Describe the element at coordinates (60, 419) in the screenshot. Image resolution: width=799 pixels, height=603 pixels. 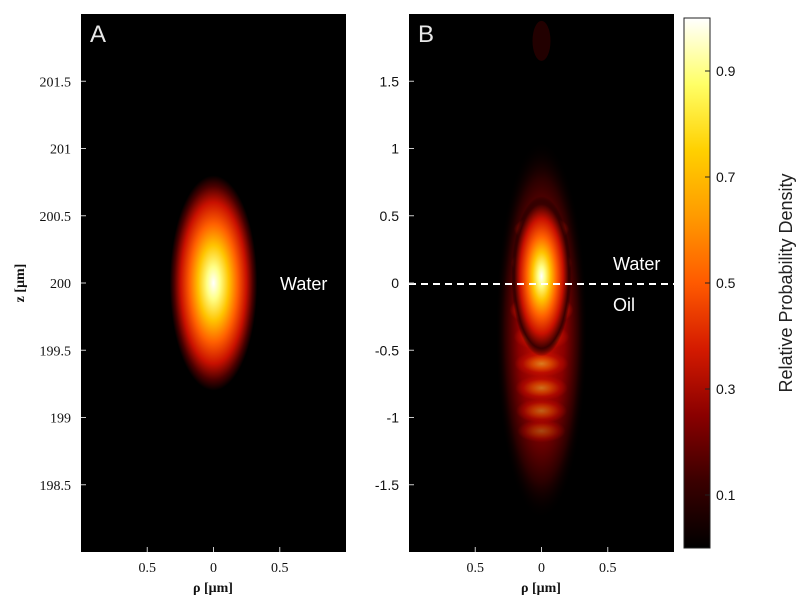
I see `y-tick-label: 199` at that location.